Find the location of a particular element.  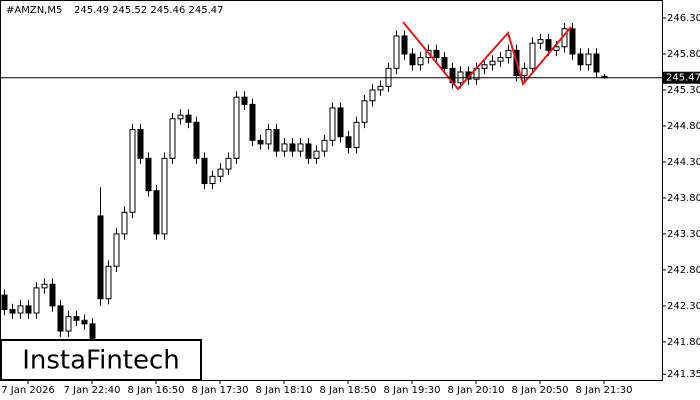

y-tick-label: 243.30 is located at coordinates (683, 234).